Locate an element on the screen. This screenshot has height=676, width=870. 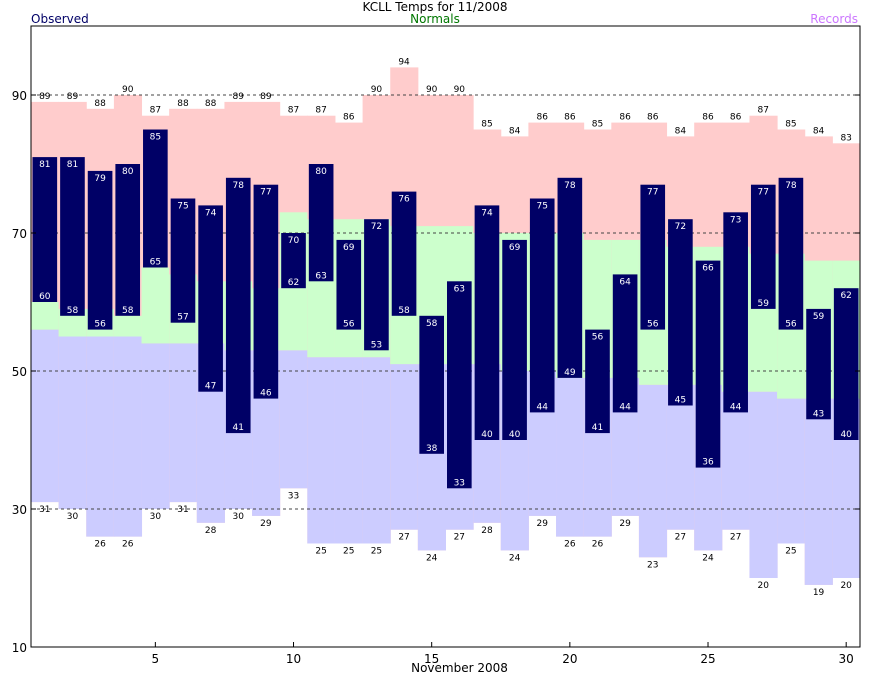
record-high-label-day-16: 90 is located at coordinates (460, 90).